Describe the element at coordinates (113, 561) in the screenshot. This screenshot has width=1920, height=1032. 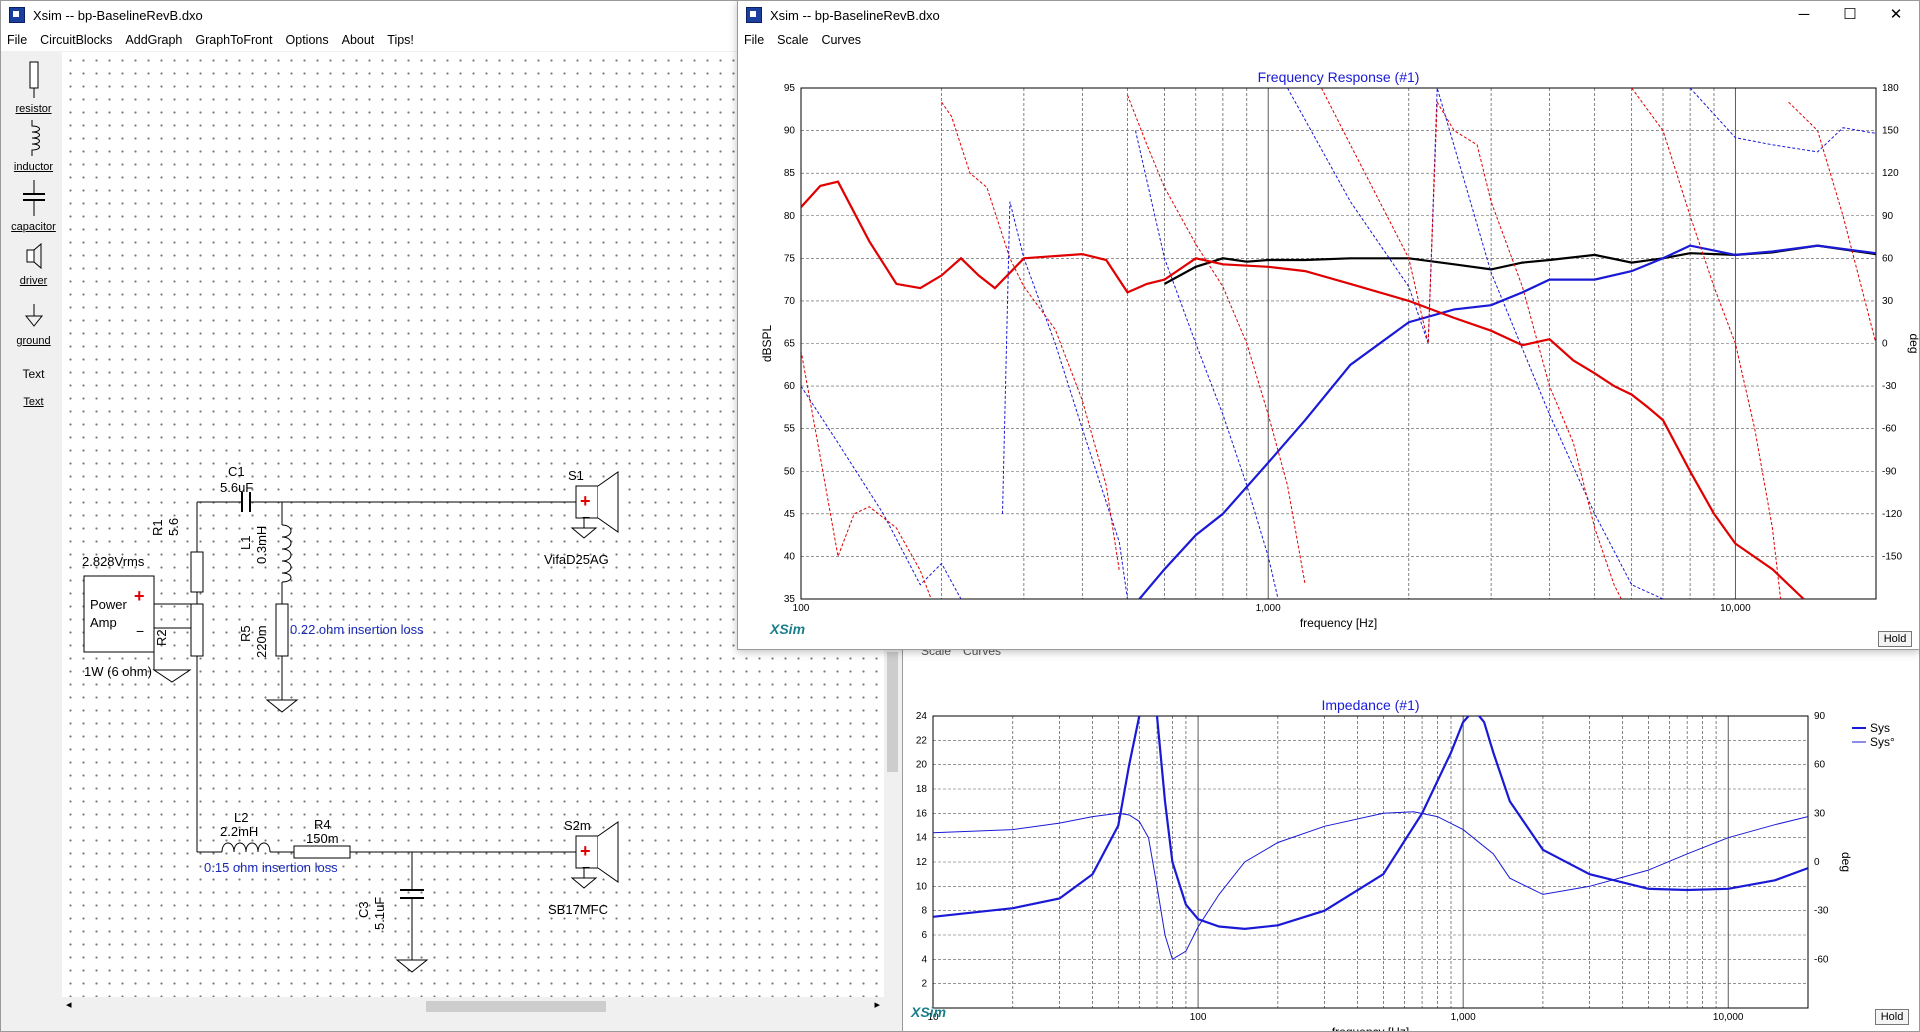
I see `source-voltage: 2.828Vrms` at that location.